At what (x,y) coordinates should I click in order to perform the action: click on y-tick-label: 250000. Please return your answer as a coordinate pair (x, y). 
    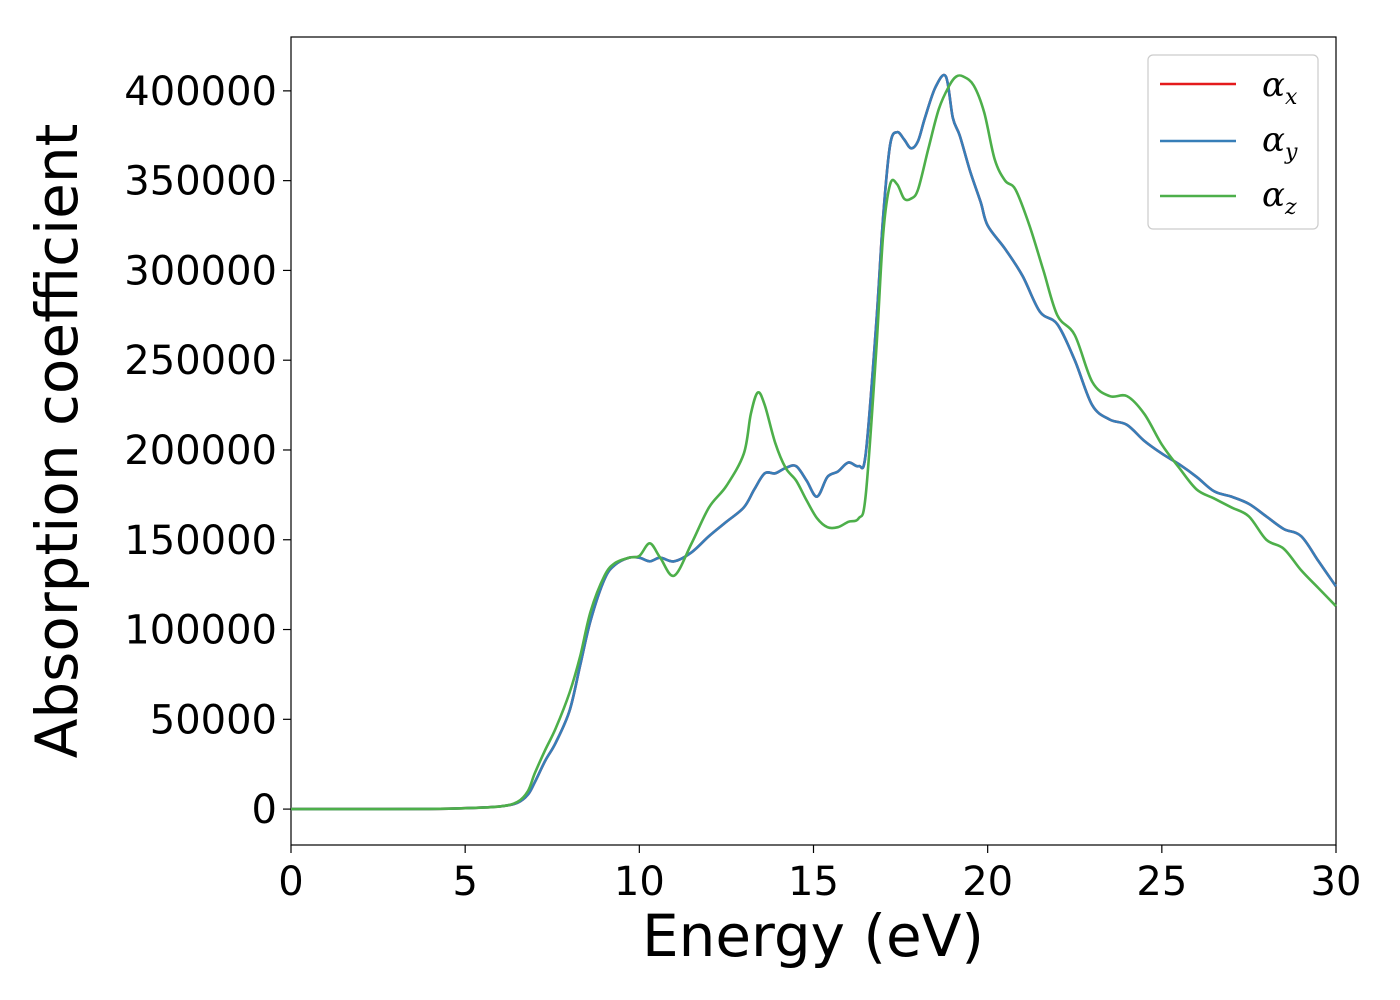
    Looking at the image, I should click on (200, 361).